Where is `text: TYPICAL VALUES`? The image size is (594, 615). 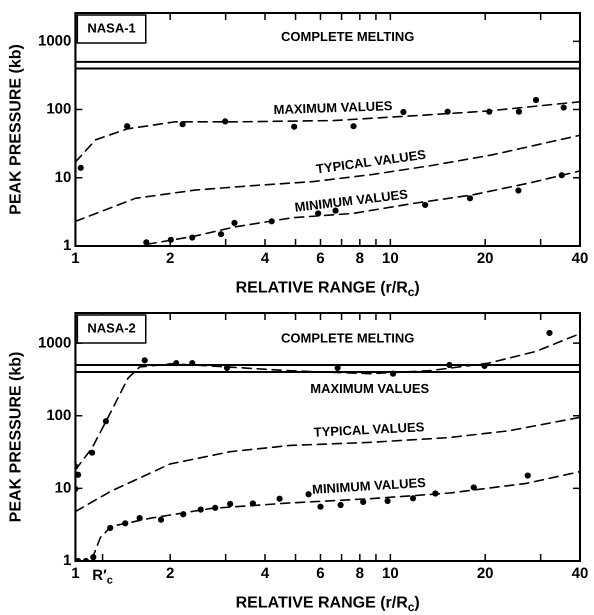
text: TYPICAL VALUES is located at coordinates (371, 161).